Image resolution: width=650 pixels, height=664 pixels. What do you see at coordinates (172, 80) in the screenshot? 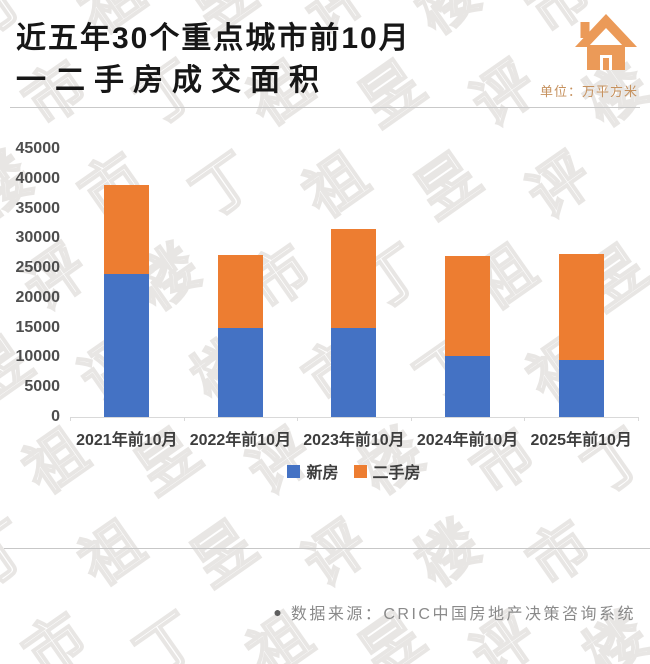
I see `title-line-2: 一二手房成交面积` at bounding box center [172, 80].